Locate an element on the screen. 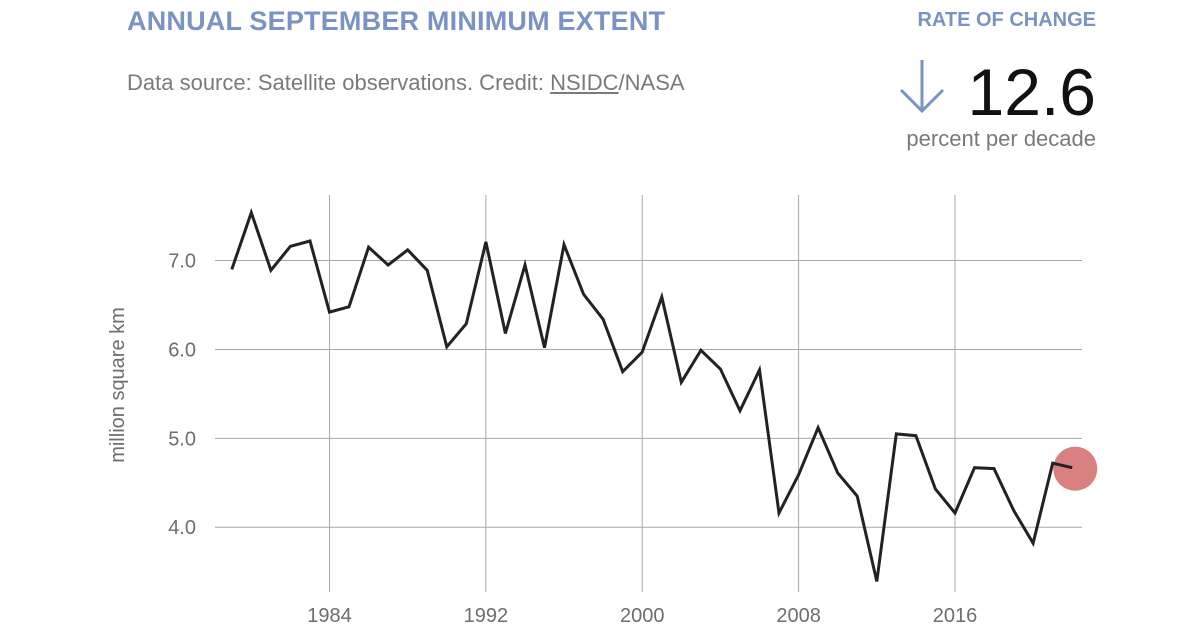 This screenshot has width=1200, height=630. x-tick-label: 1984 is located at coordinates (329, 616).